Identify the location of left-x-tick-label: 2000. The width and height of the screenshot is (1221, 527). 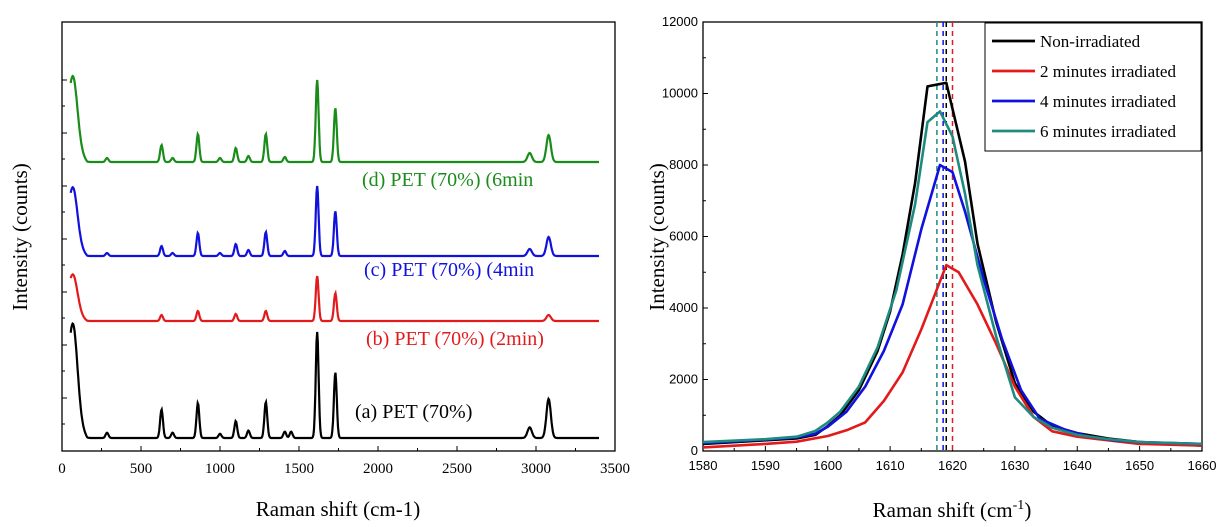
(378, 469).